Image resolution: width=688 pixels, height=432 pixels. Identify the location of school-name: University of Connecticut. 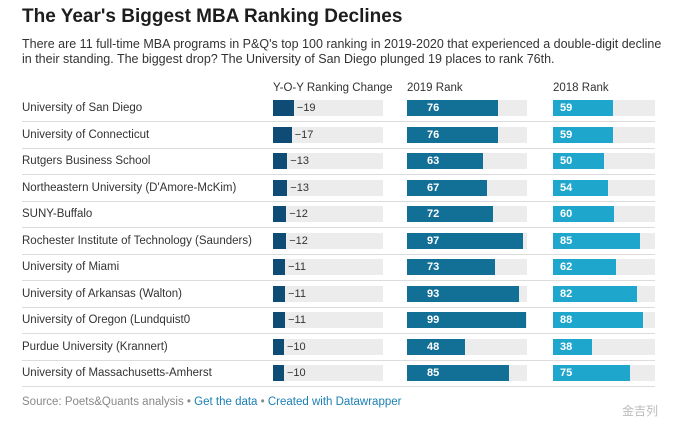
(86, 134).